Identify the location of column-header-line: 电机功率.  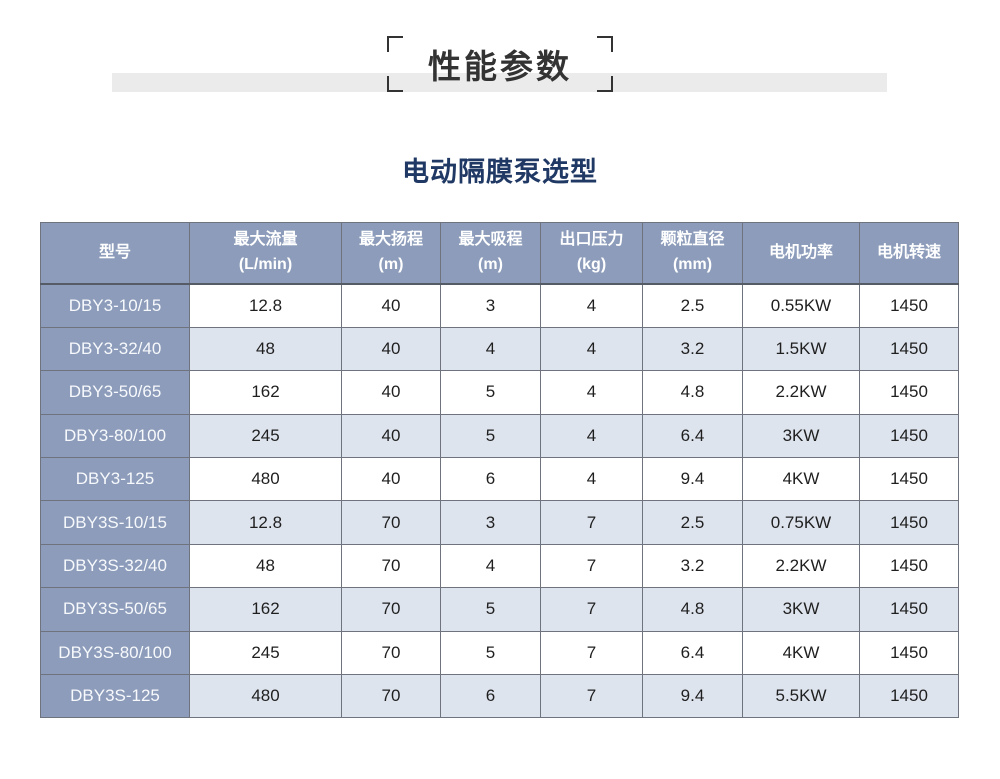
(800, 252).